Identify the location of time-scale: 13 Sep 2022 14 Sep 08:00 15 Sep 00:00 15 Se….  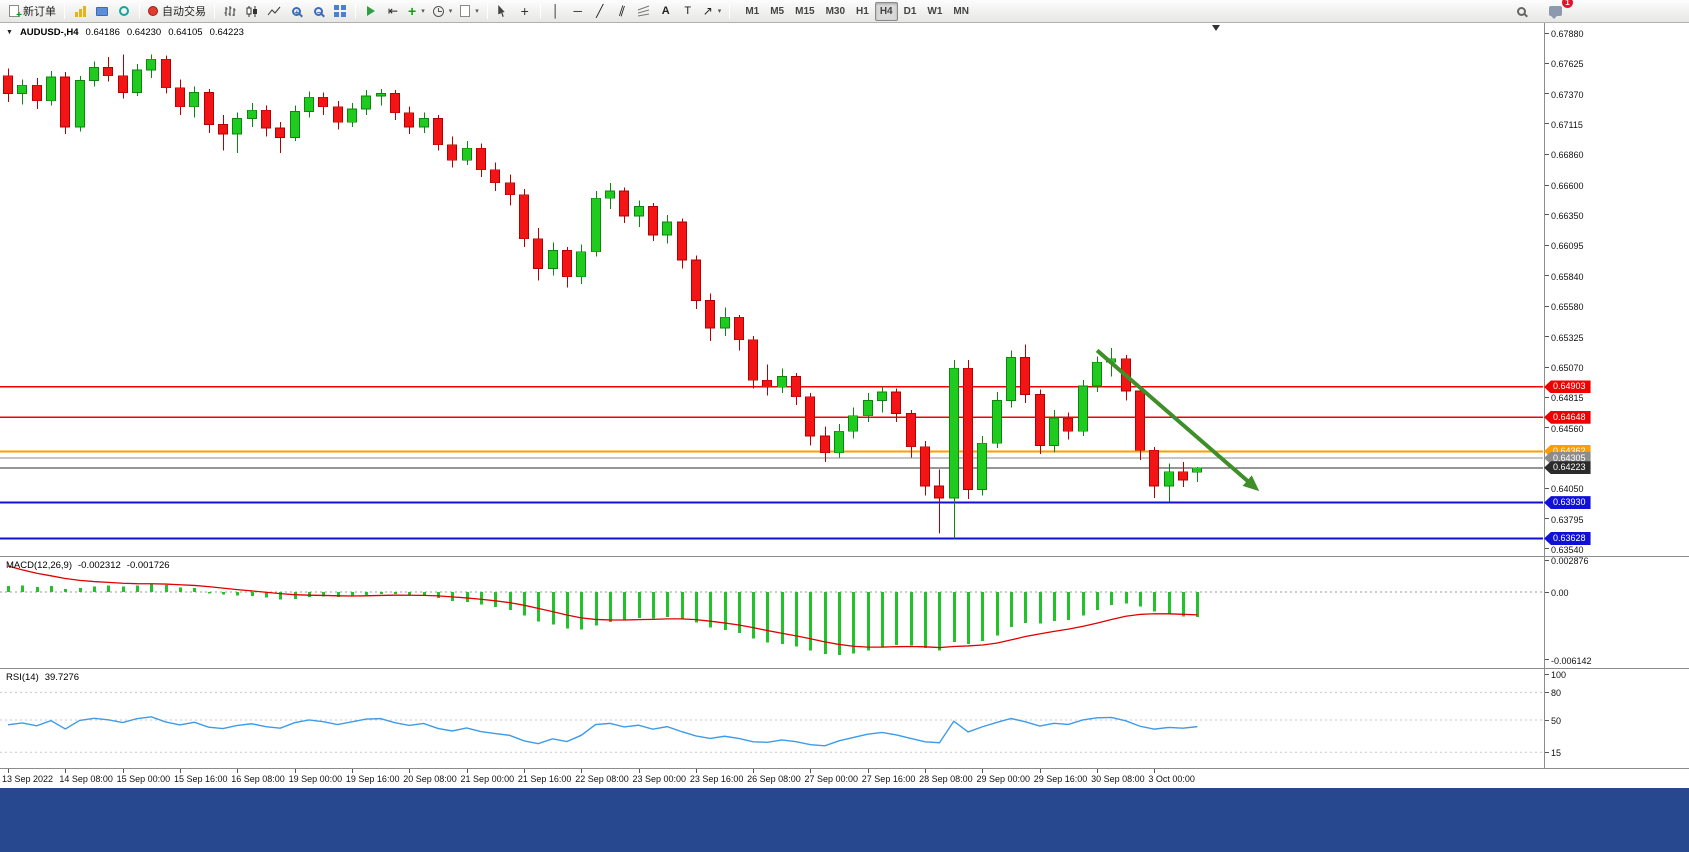
(772, 778).